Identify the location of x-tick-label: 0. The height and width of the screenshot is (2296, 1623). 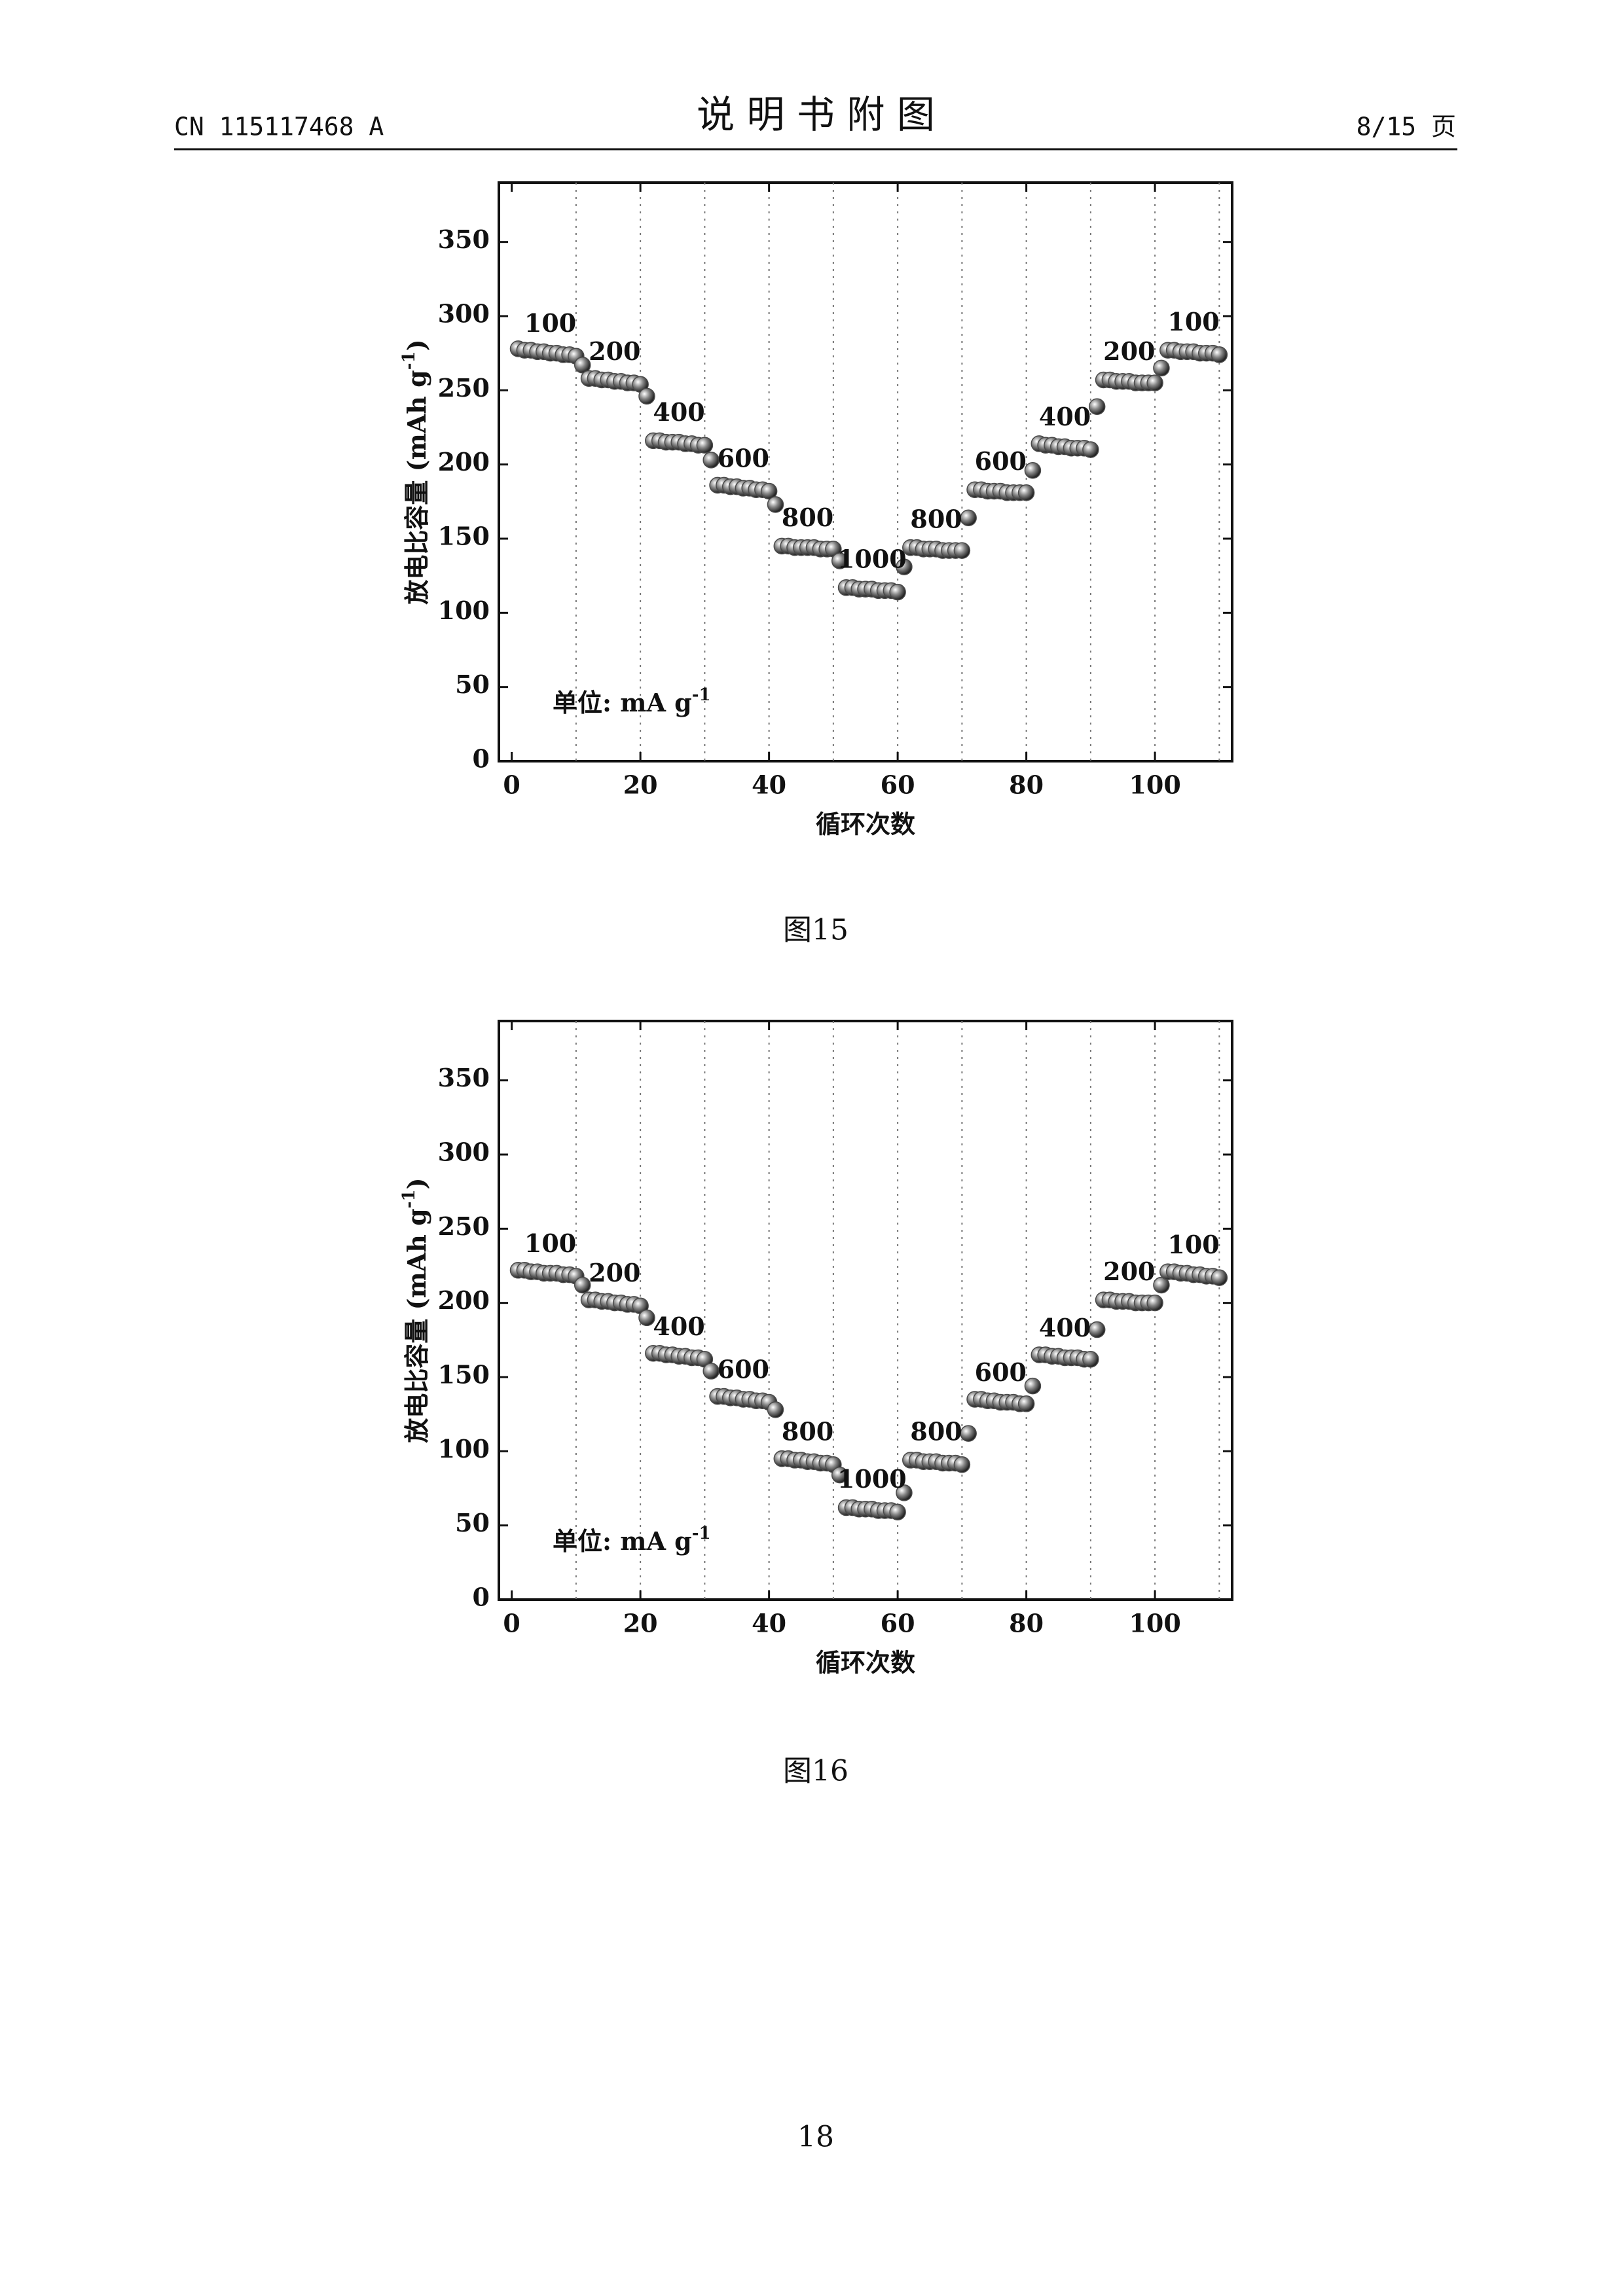
(511, 1623).